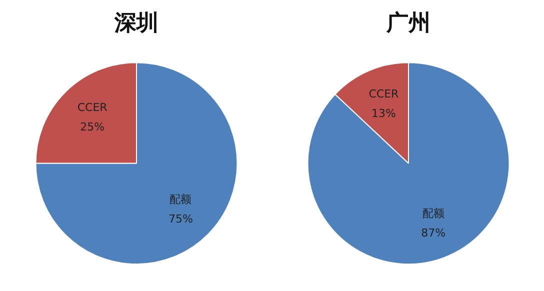  Describe the element at coordinates (180, 219) in the screenshot. I see `data-label: 75%` at that location.